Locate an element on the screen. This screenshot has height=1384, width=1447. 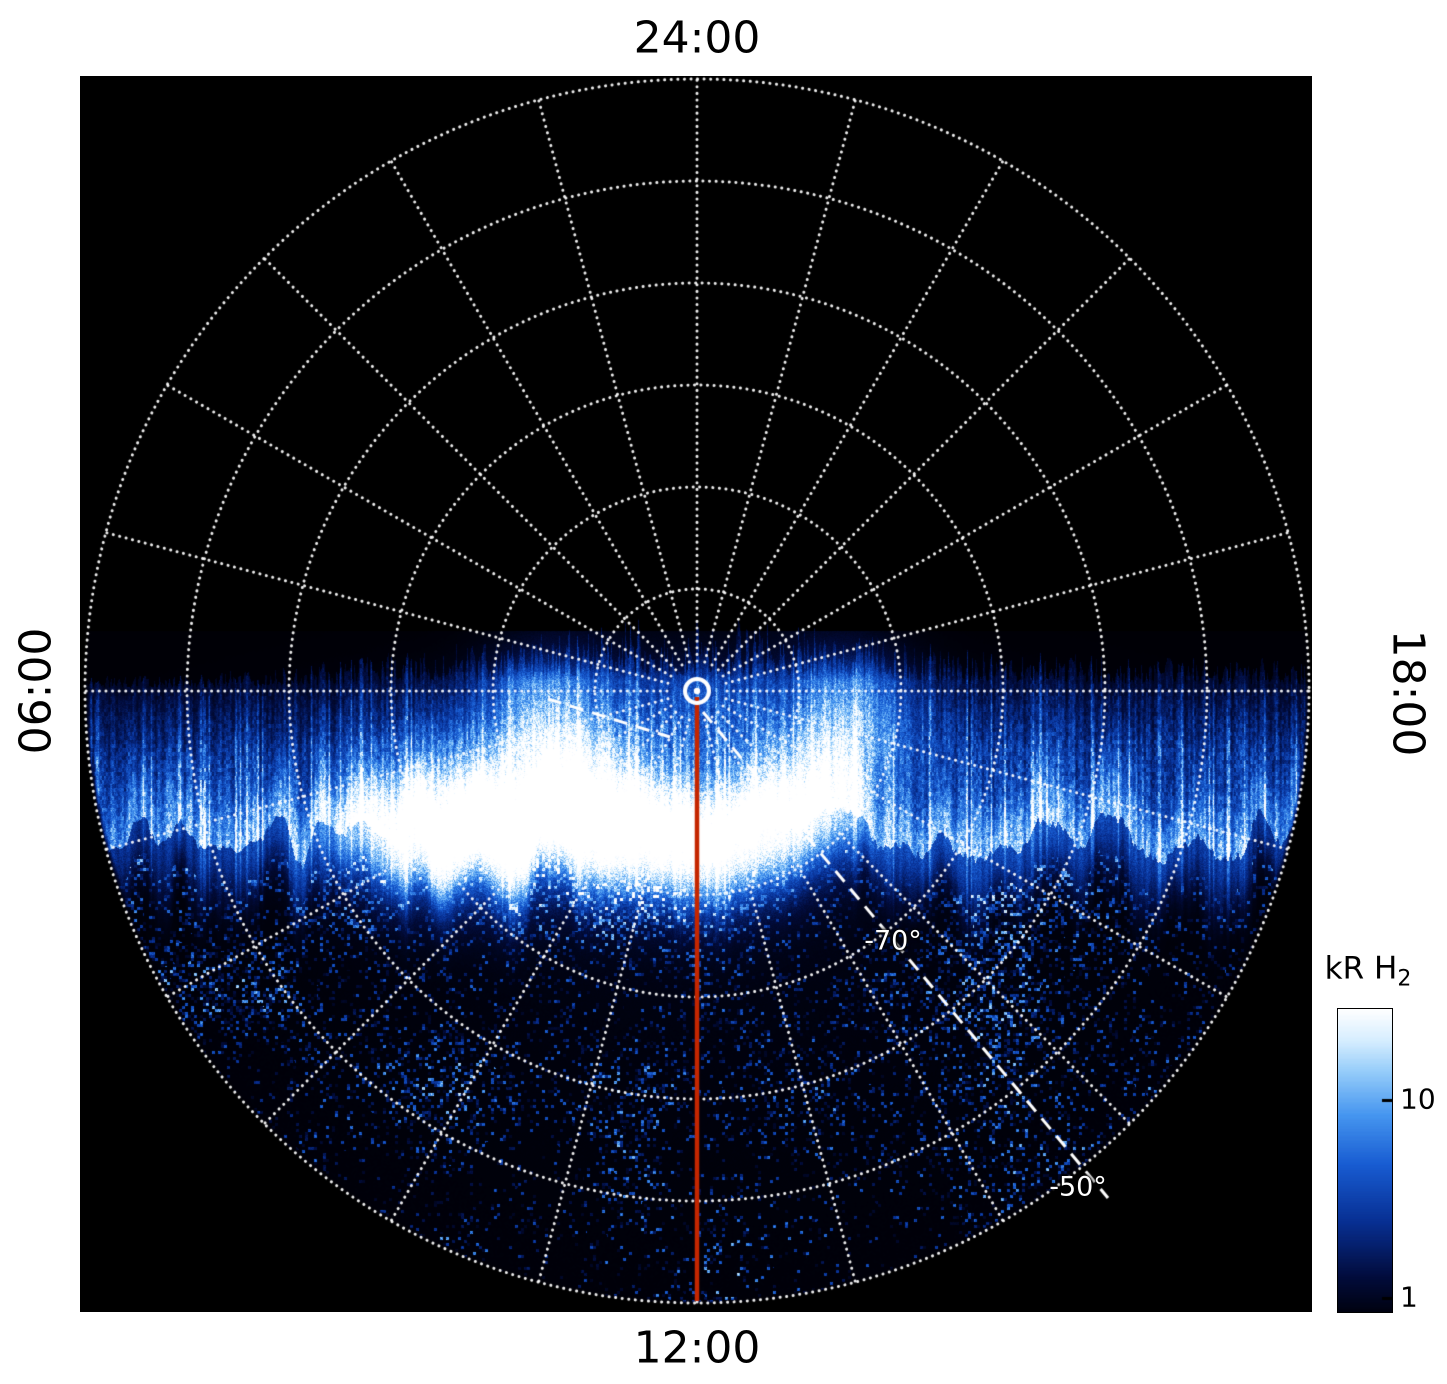
hour-label-1200: 12:00 is located at coordinates (697, 1348).